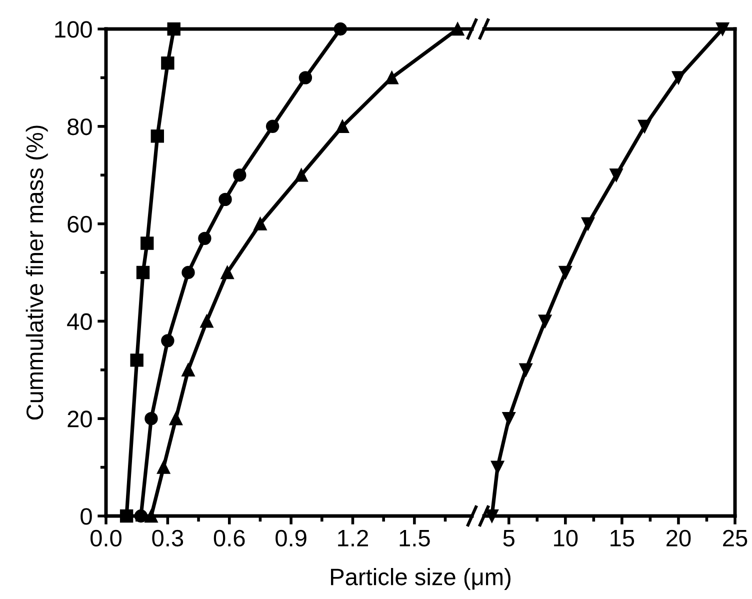  Describe the element at coordinates (420, 579) in the screenshot. I see `x-axis-title: Particle size (μm)` at that location.